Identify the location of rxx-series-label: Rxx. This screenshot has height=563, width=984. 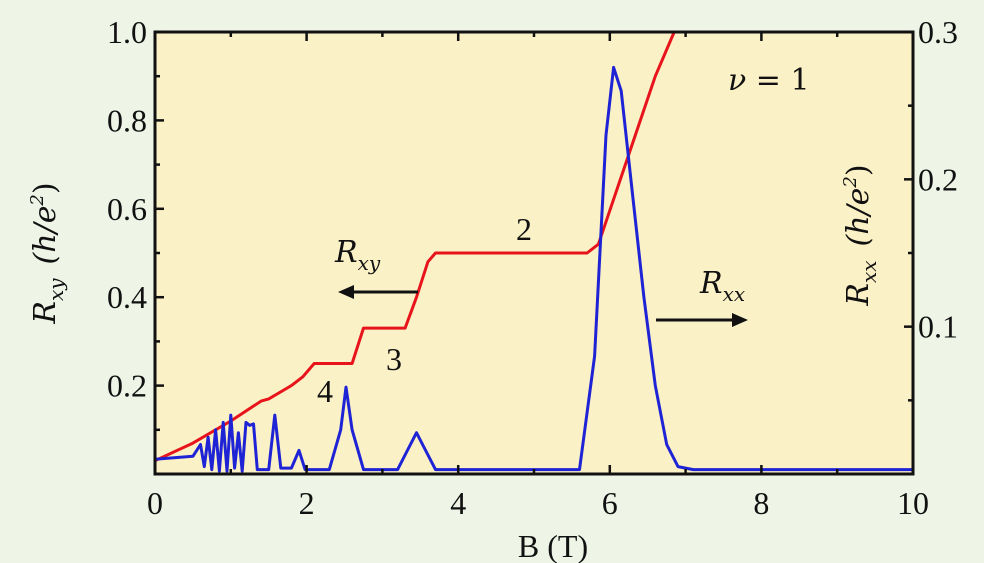
(722, 286).